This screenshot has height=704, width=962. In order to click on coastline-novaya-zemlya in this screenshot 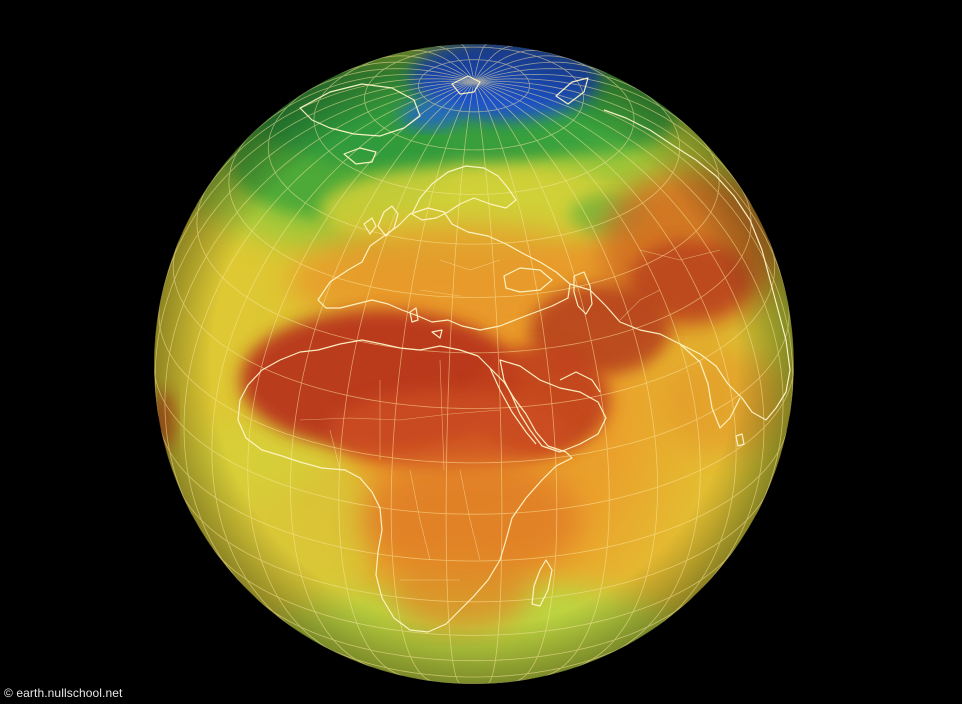, I will do `click(572, 91)`.